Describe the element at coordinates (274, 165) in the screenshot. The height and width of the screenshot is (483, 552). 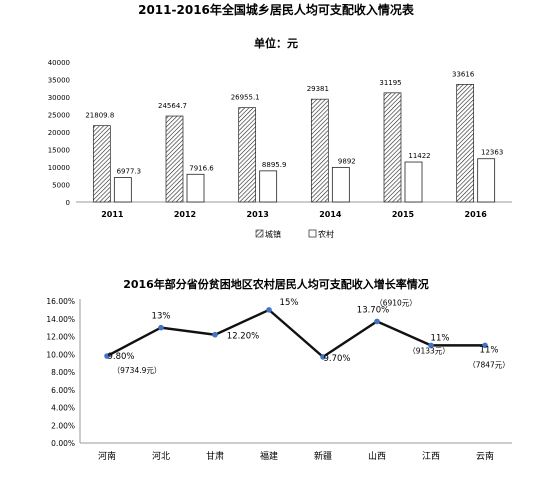
I see `bar-rural-value-label: 8895.9` at that location.